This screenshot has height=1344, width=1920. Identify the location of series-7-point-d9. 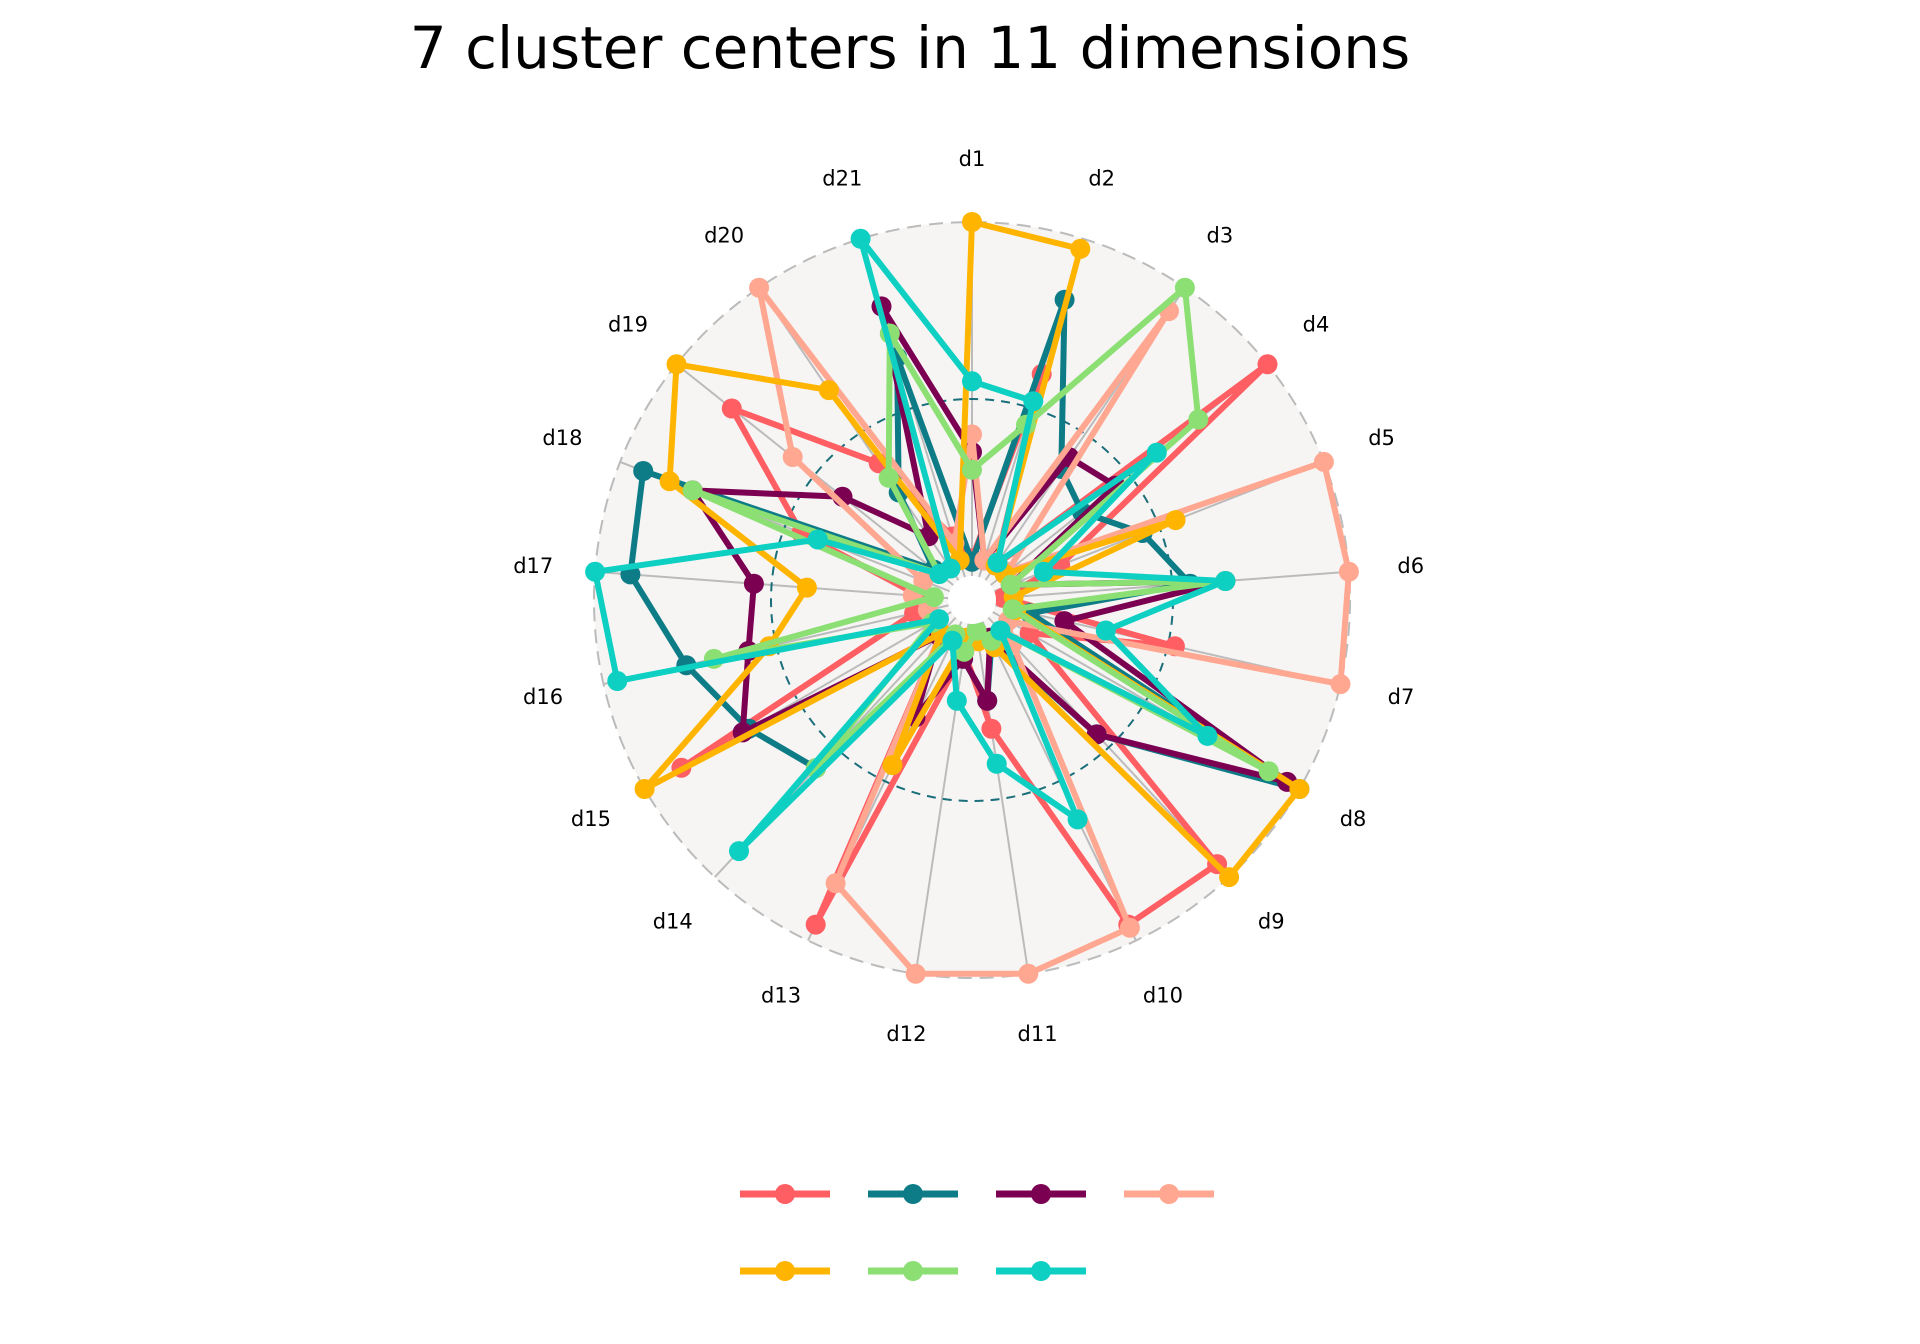
(1000, 630).